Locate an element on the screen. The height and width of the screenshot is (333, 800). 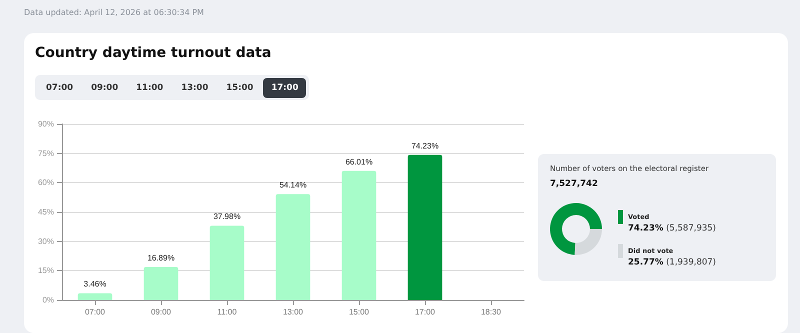
y-tick-label: 0% is located at coordinates (48, 300).